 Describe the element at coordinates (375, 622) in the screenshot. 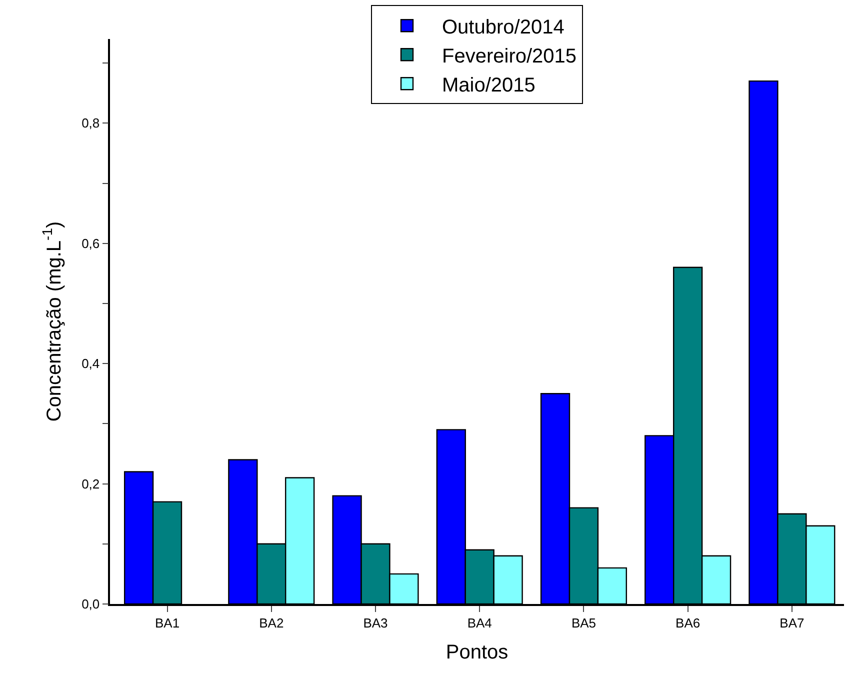

I see `x-tick-label: BA3` at that location.